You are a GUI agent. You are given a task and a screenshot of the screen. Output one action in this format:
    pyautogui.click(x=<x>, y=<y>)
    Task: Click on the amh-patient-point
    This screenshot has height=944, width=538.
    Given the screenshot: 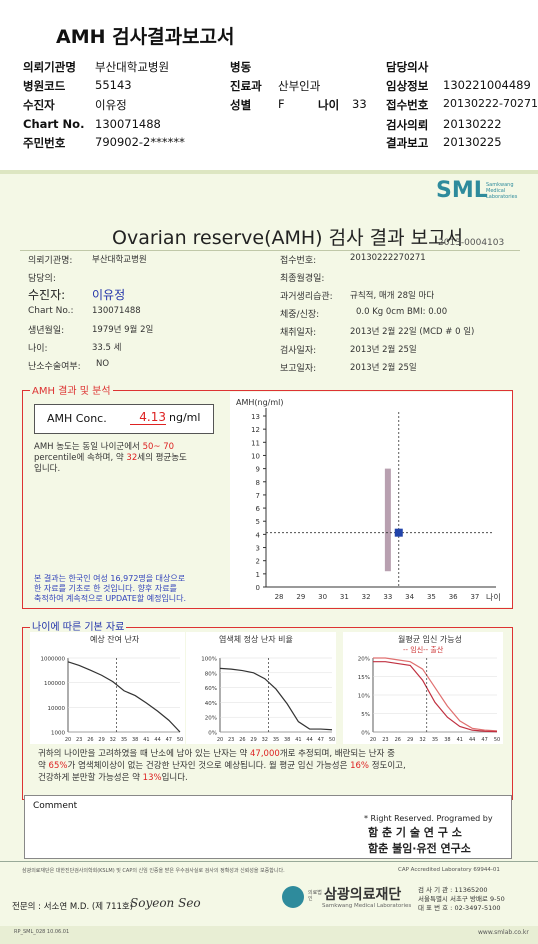 What is the action you would take?
    pyautogui.click(x=398, y=532)
    